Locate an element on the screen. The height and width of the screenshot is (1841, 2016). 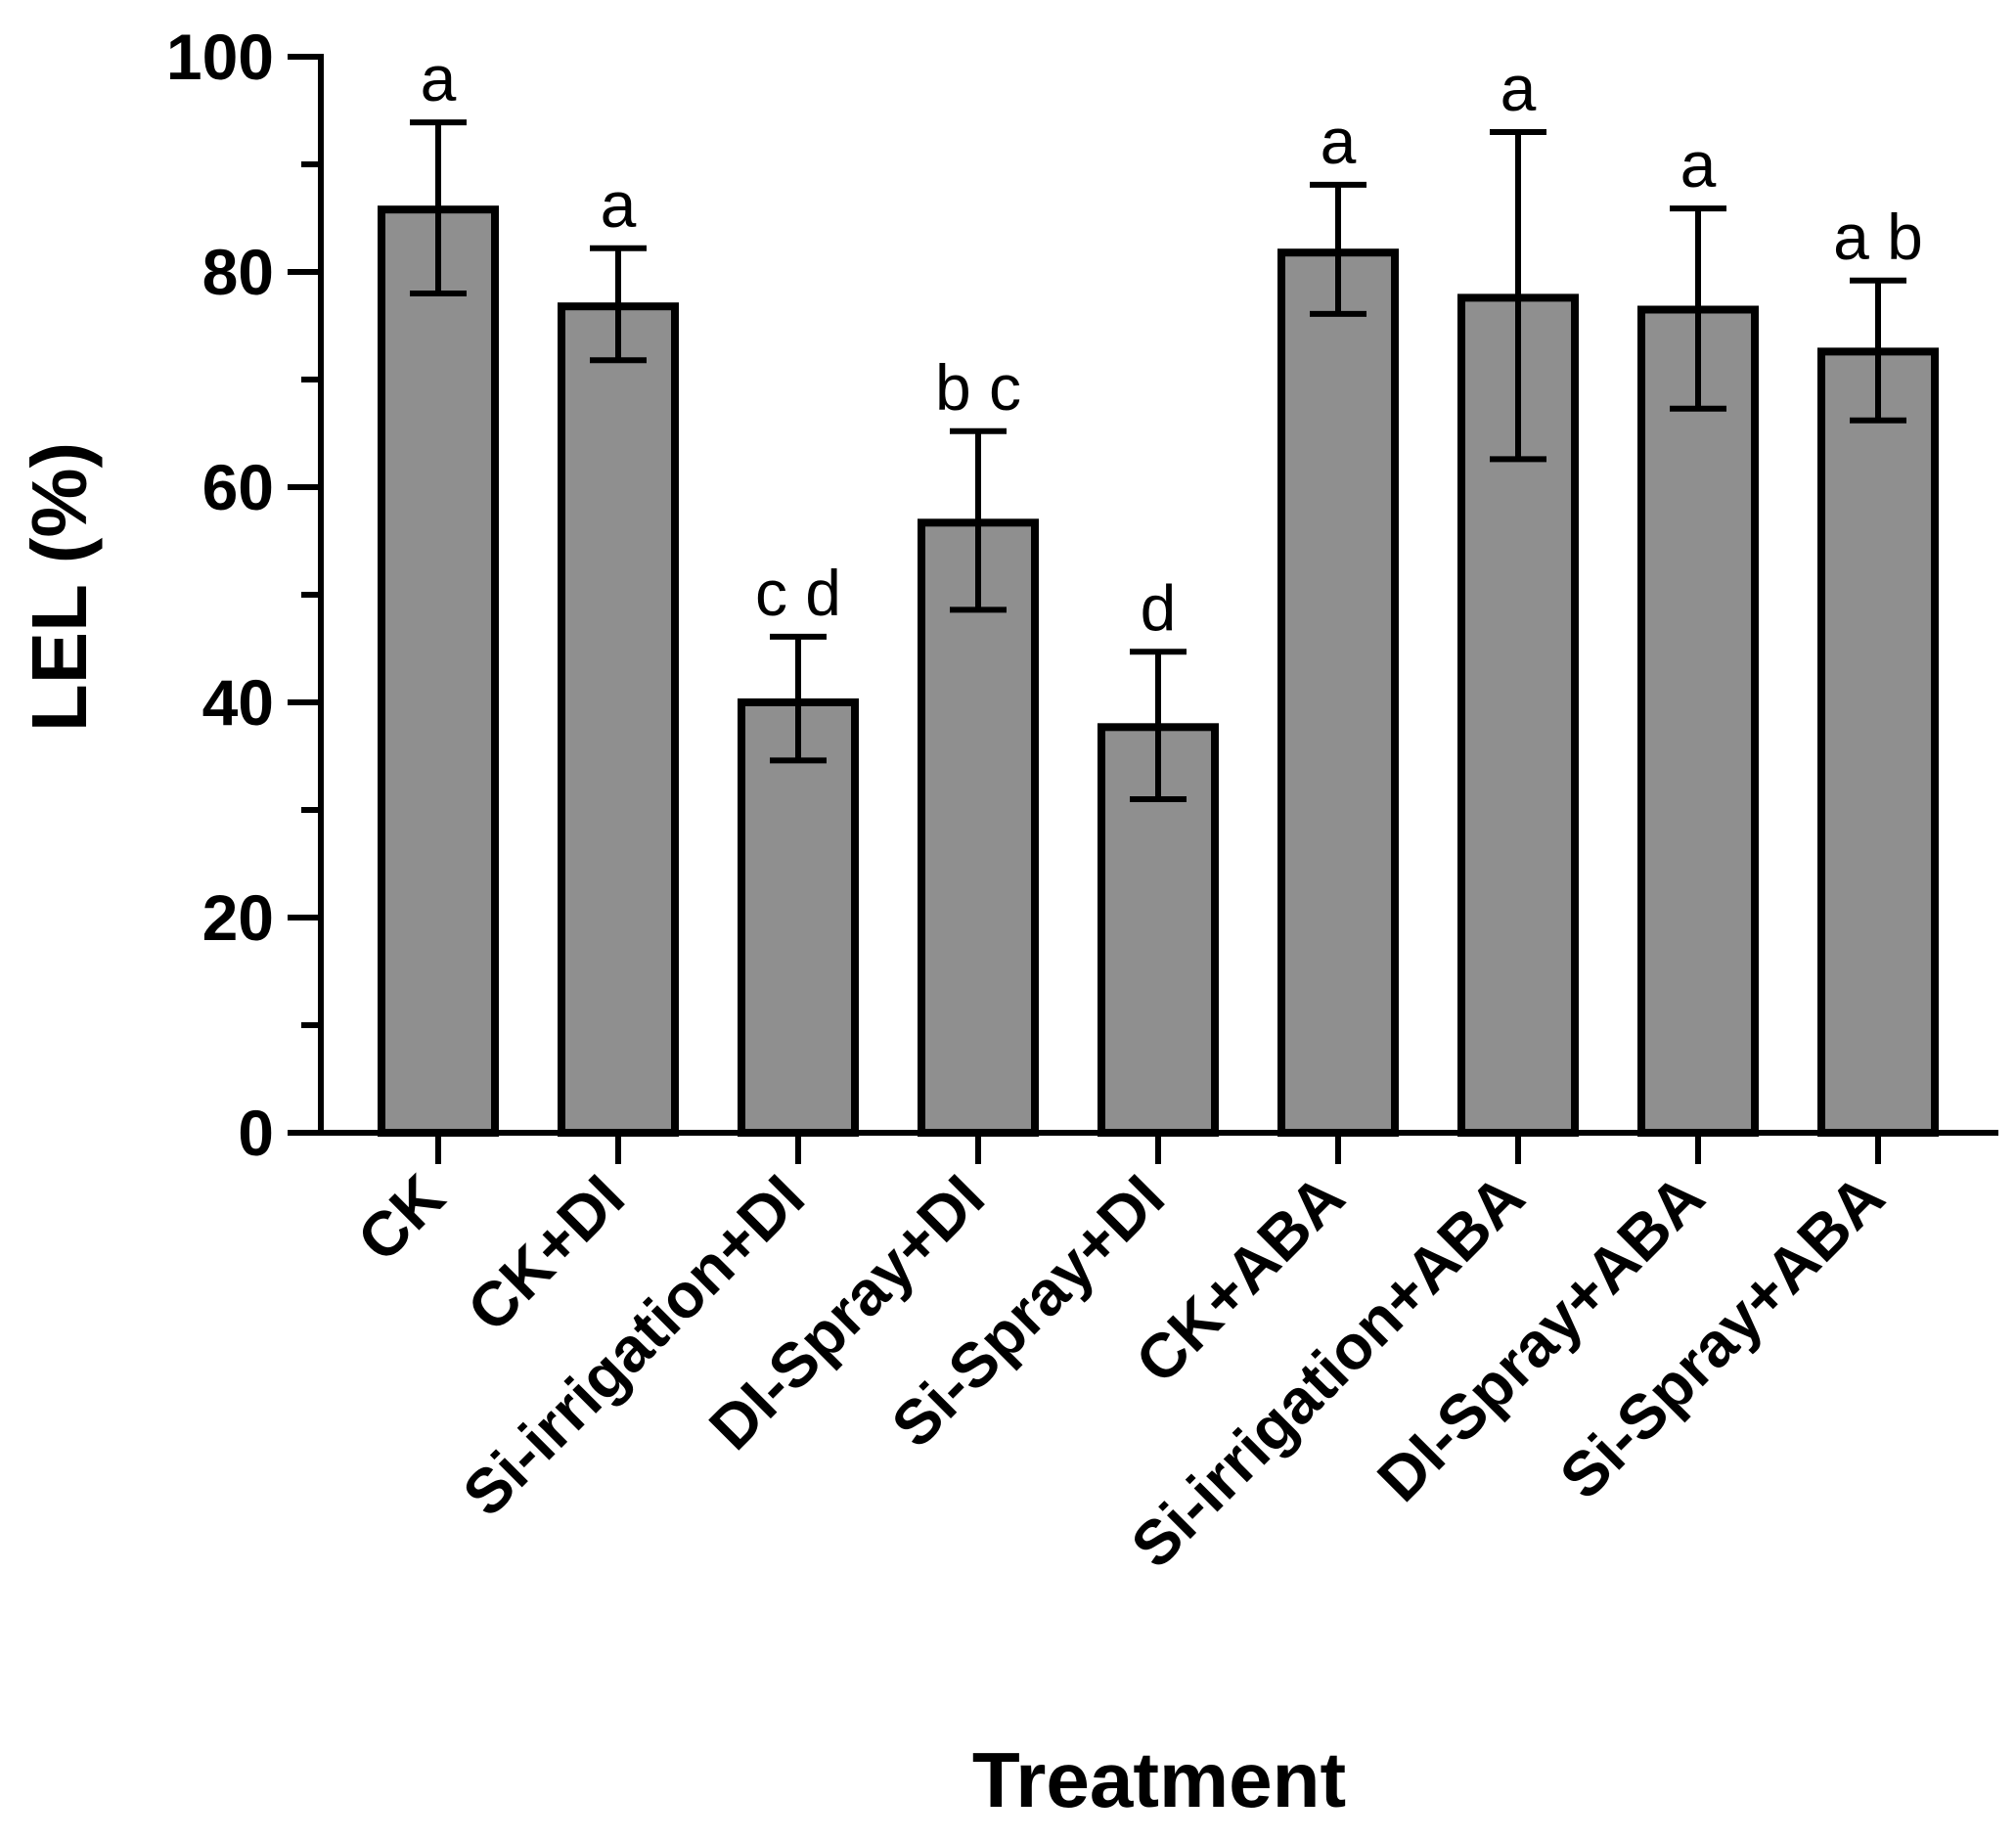
x-tick-label-8: DI-Spray+ABA is located at coordinates (1540, 1337).